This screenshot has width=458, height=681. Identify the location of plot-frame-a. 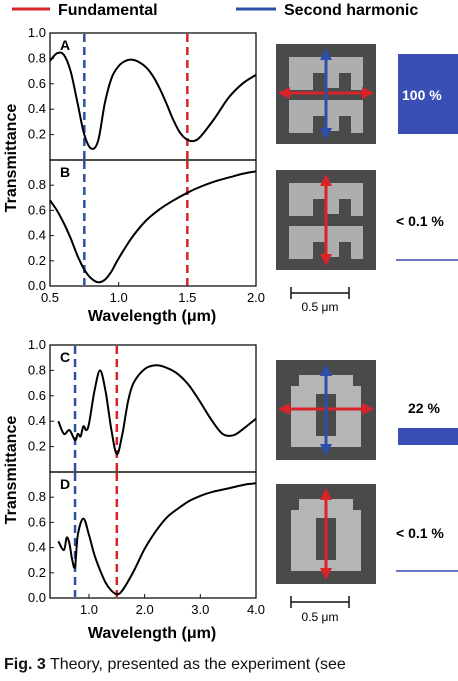
(153, 96).